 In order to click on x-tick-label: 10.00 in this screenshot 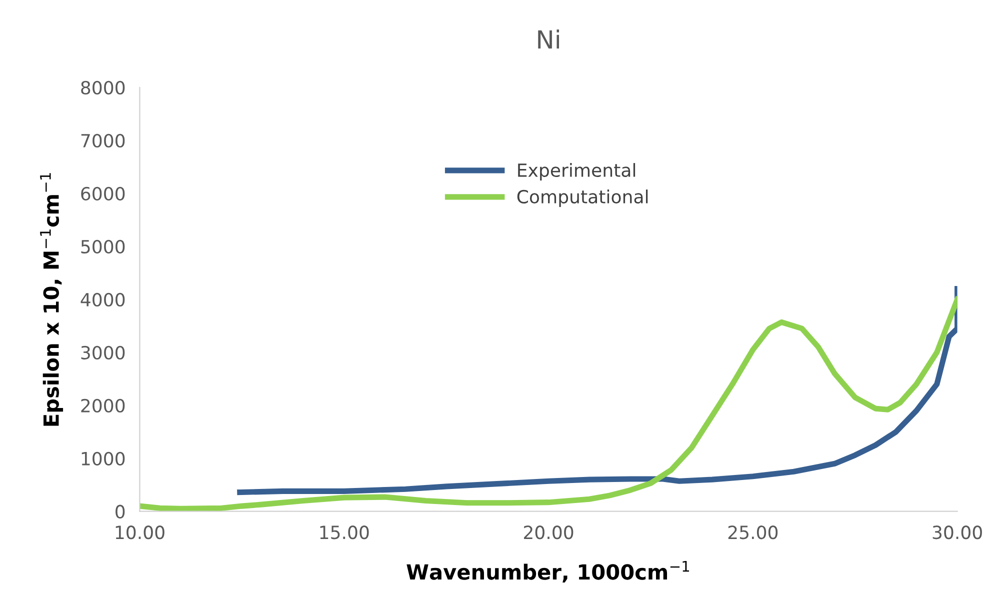, I will do `click(140, 533)`.